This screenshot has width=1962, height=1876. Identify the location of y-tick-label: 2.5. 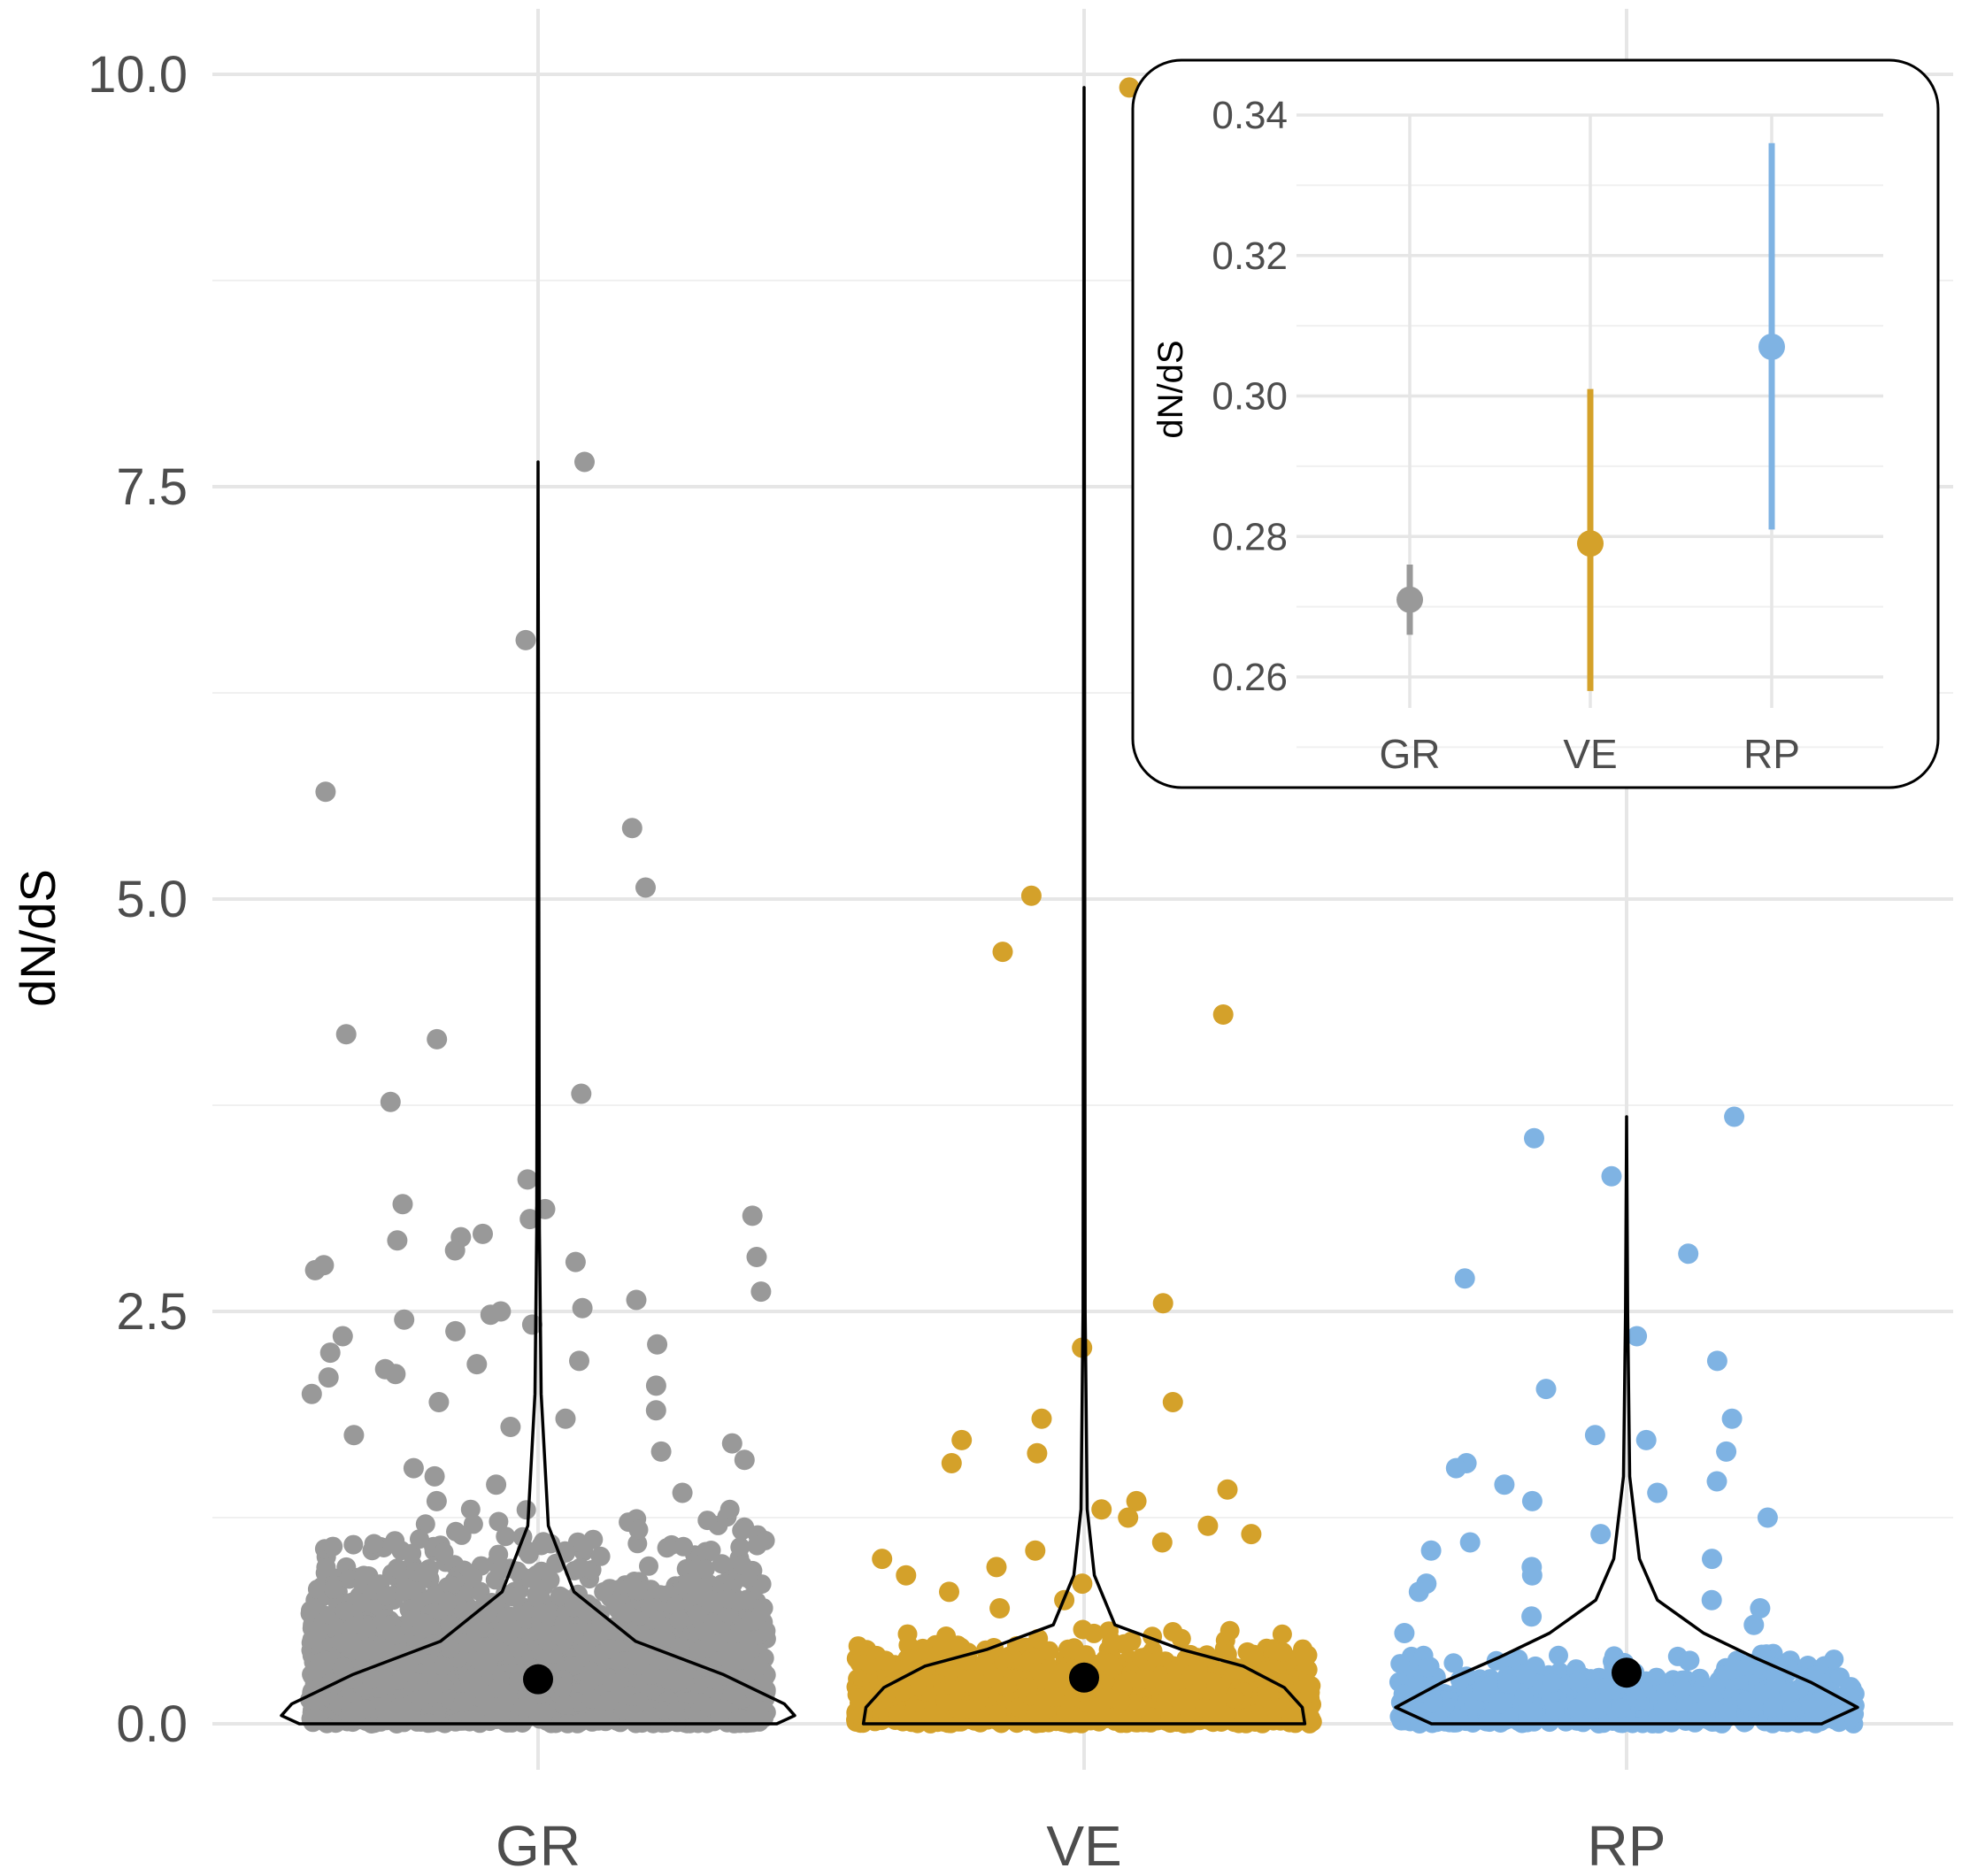
(152, 1312).